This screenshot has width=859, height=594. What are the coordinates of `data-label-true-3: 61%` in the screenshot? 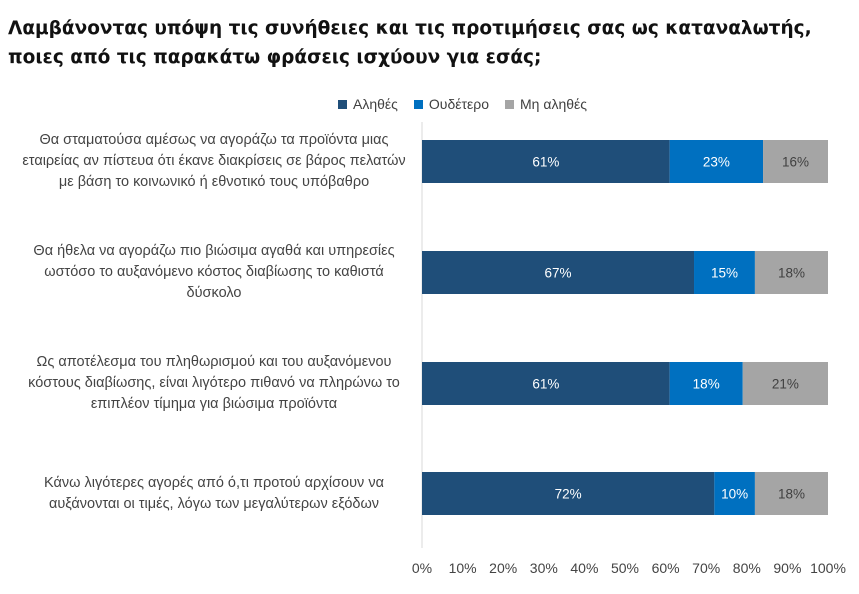 It's located at (545, 384).